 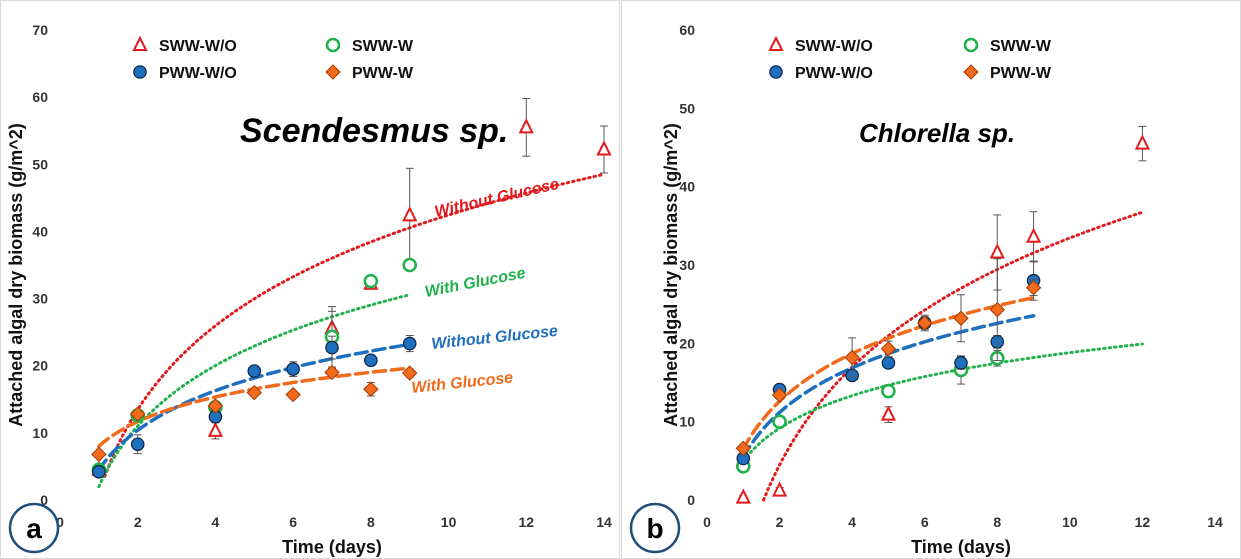 What do you see at coordinates (40, 30) in the screenshot?
I see `y-tick-label: 70` at bounding box center [40, 30].